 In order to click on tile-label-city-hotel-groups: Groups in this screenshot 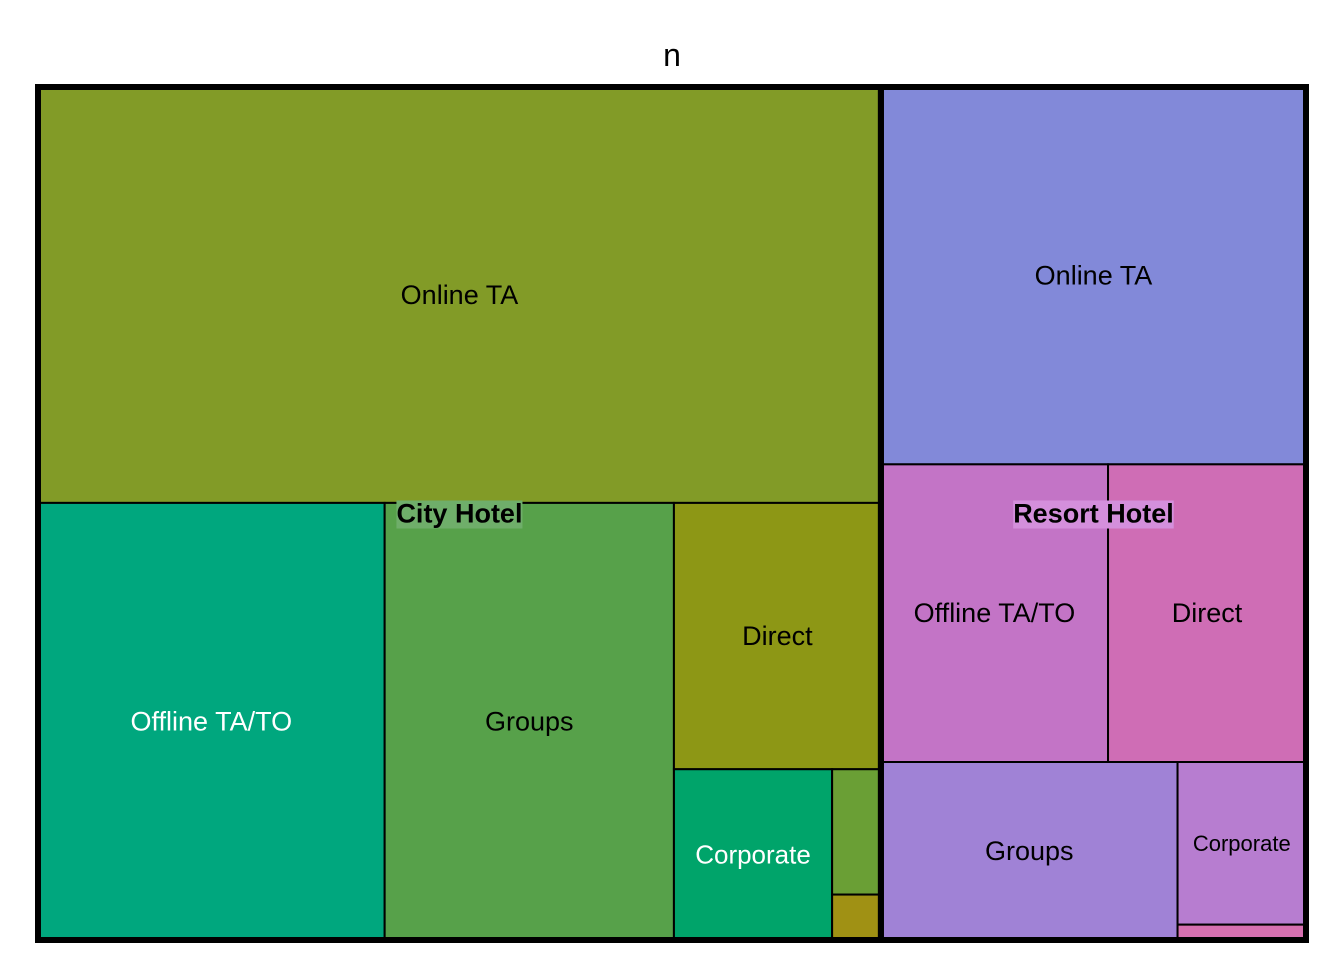, I will do `click(529, 721)`.